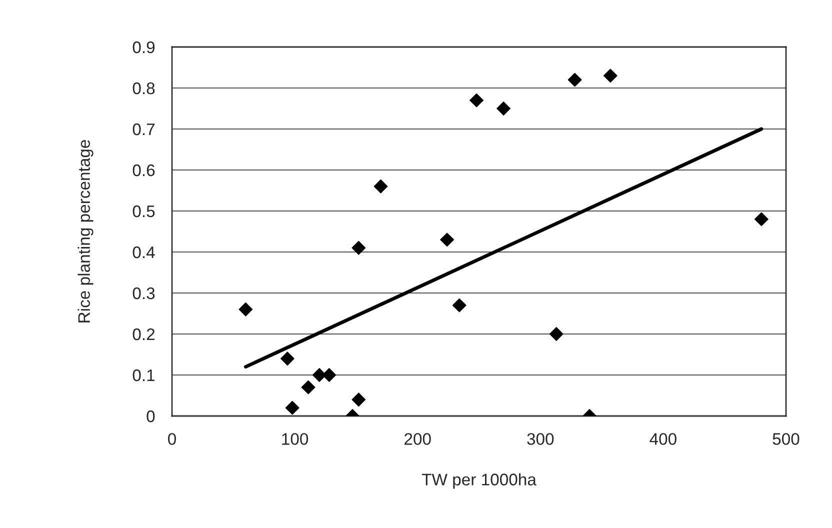 The image size is (832, 528). What do you see at coordinates (143, 88) in the screenshot?
I see `y-tick-label: 0.8` at bounding box center [143, 88].